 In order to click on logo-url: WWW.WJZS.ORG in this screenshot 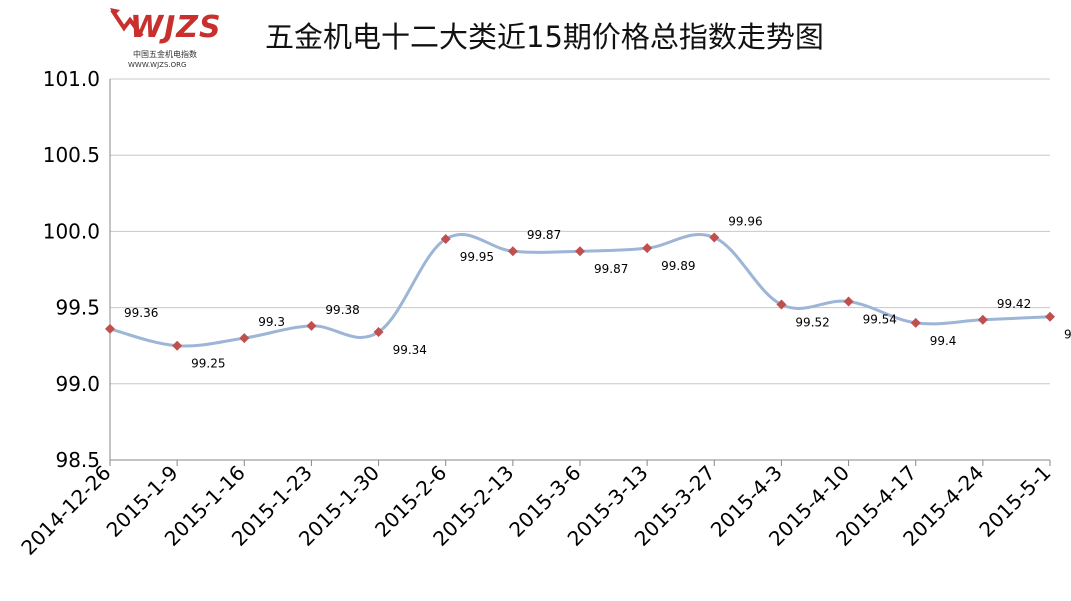, I will do `click(157, 65)`.